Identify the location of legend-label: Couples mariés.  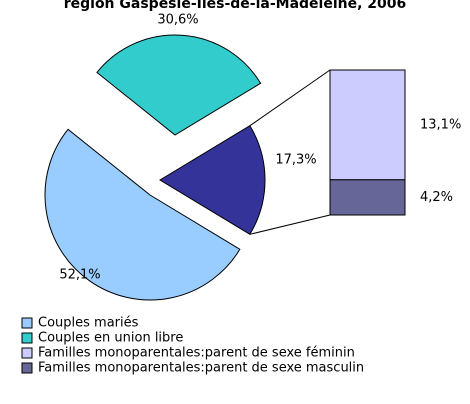
(88, 323).